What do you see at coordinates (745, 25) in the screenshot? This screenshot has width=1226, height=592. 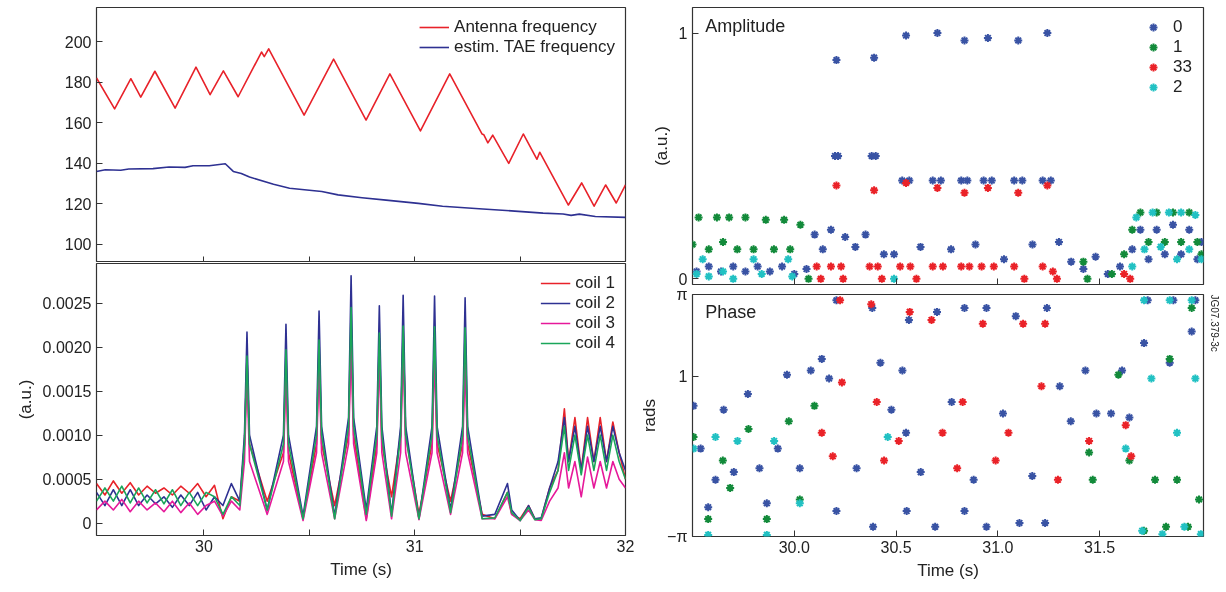 I see `chart-title: Amplitude` at bounding box center [745, 25].